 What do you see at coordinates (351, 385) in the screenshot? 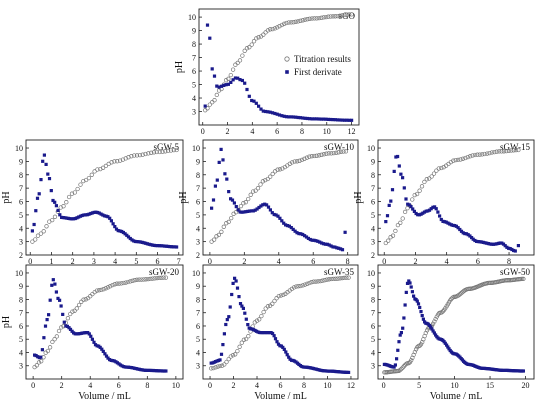
I see `x-tick-label: 12` at bounding box center [351, 385].